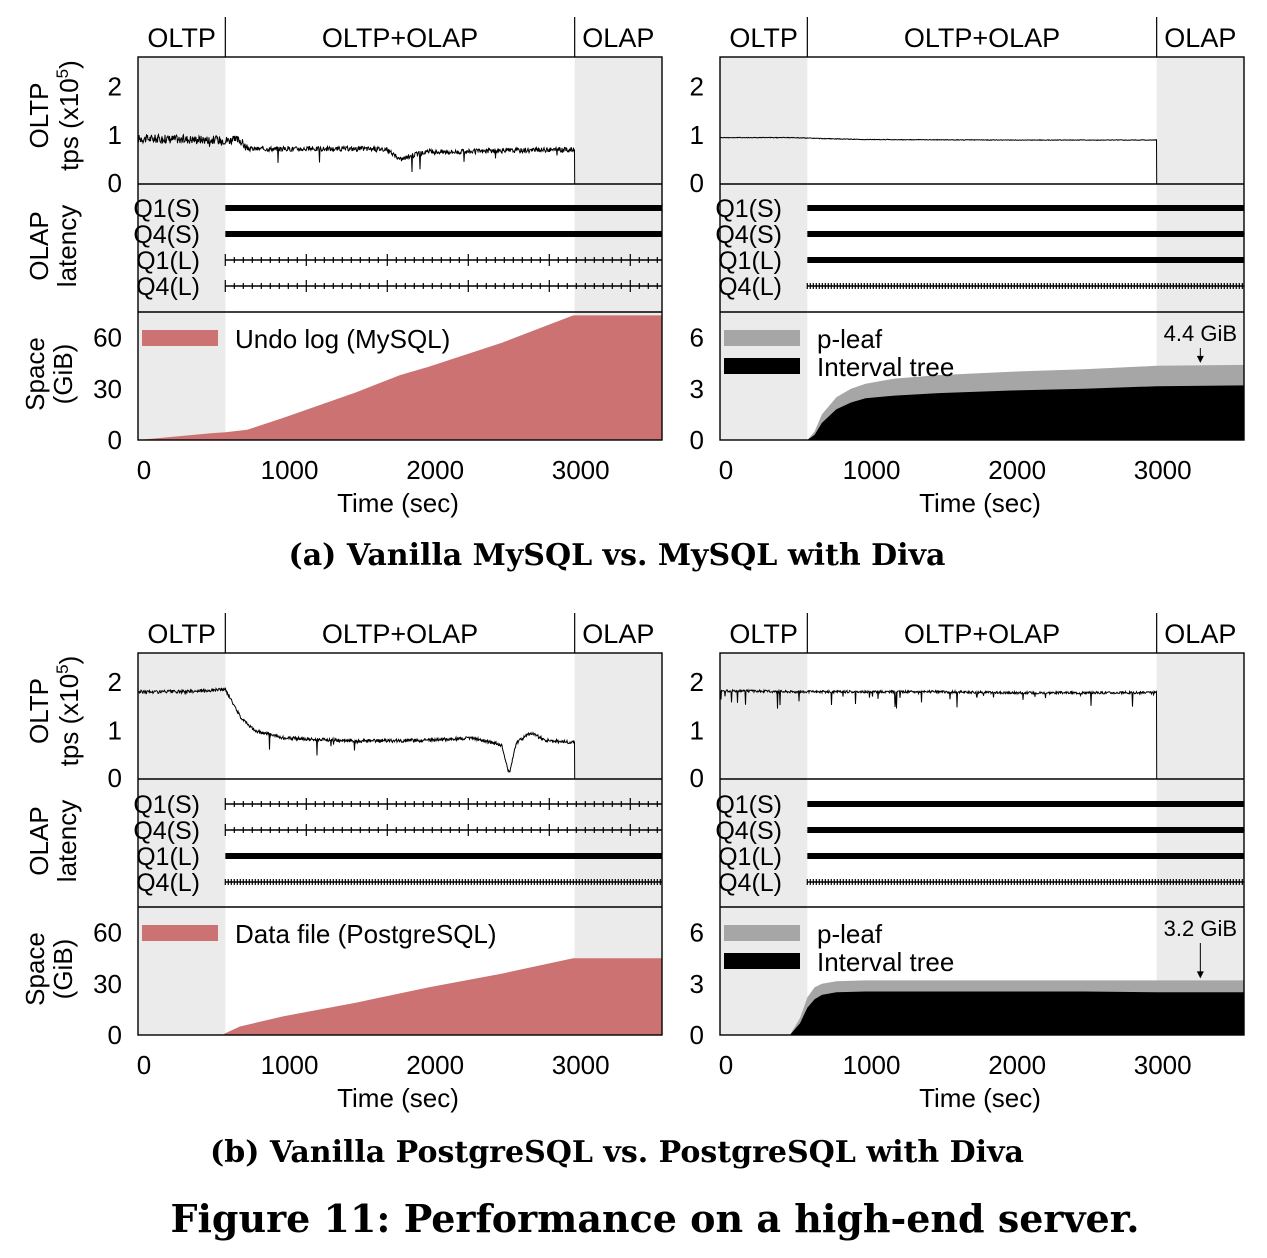 The image size is (1267, 1258). I want to click on space-y-axis-unit: (GiB), so click(63, 969).